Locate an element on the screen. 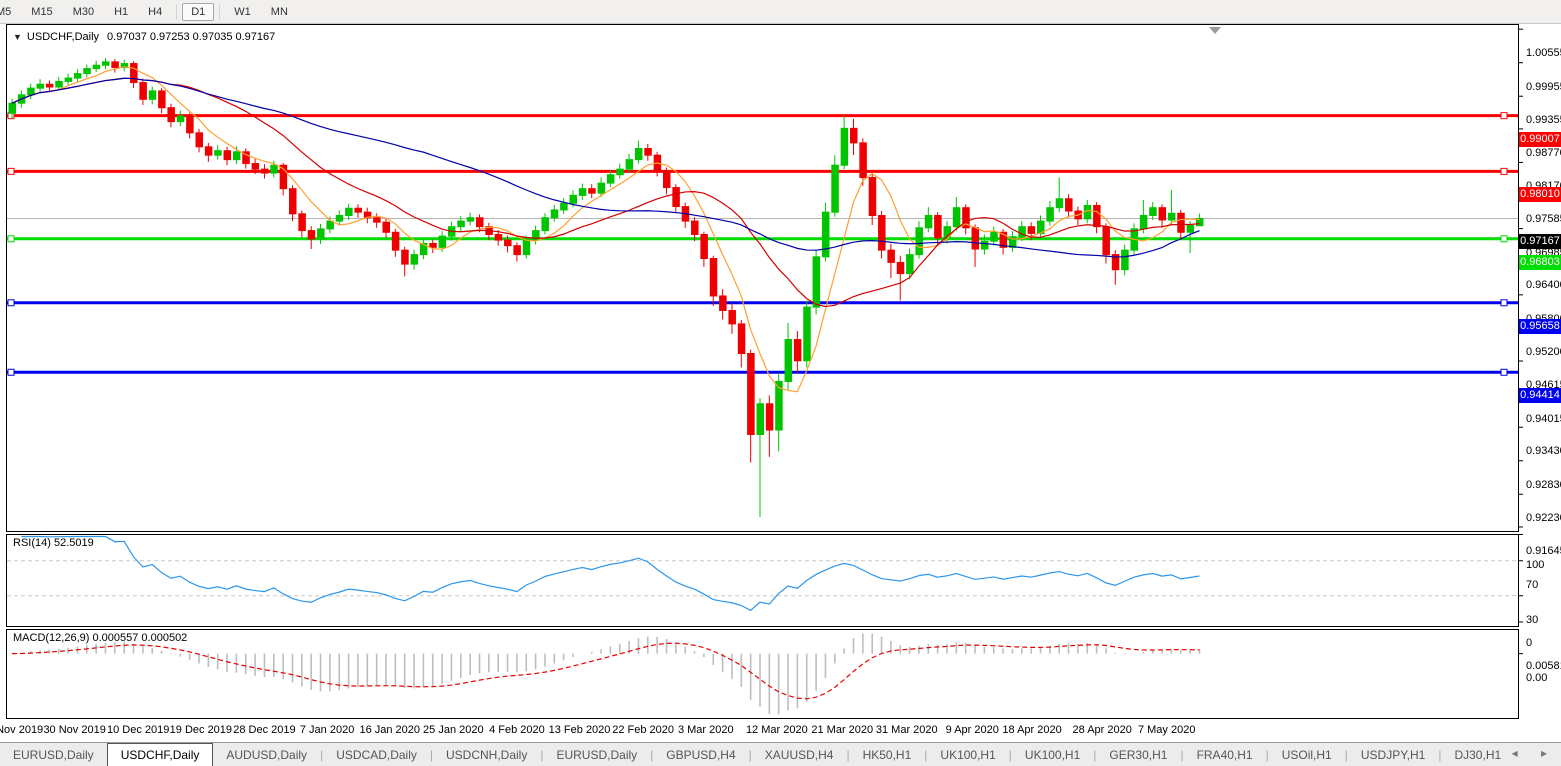 The width and height of the screenshot is (1561, 766). tab-usdjpy-h1: USDJPY,H1 is located at coordinates (1393, 755).